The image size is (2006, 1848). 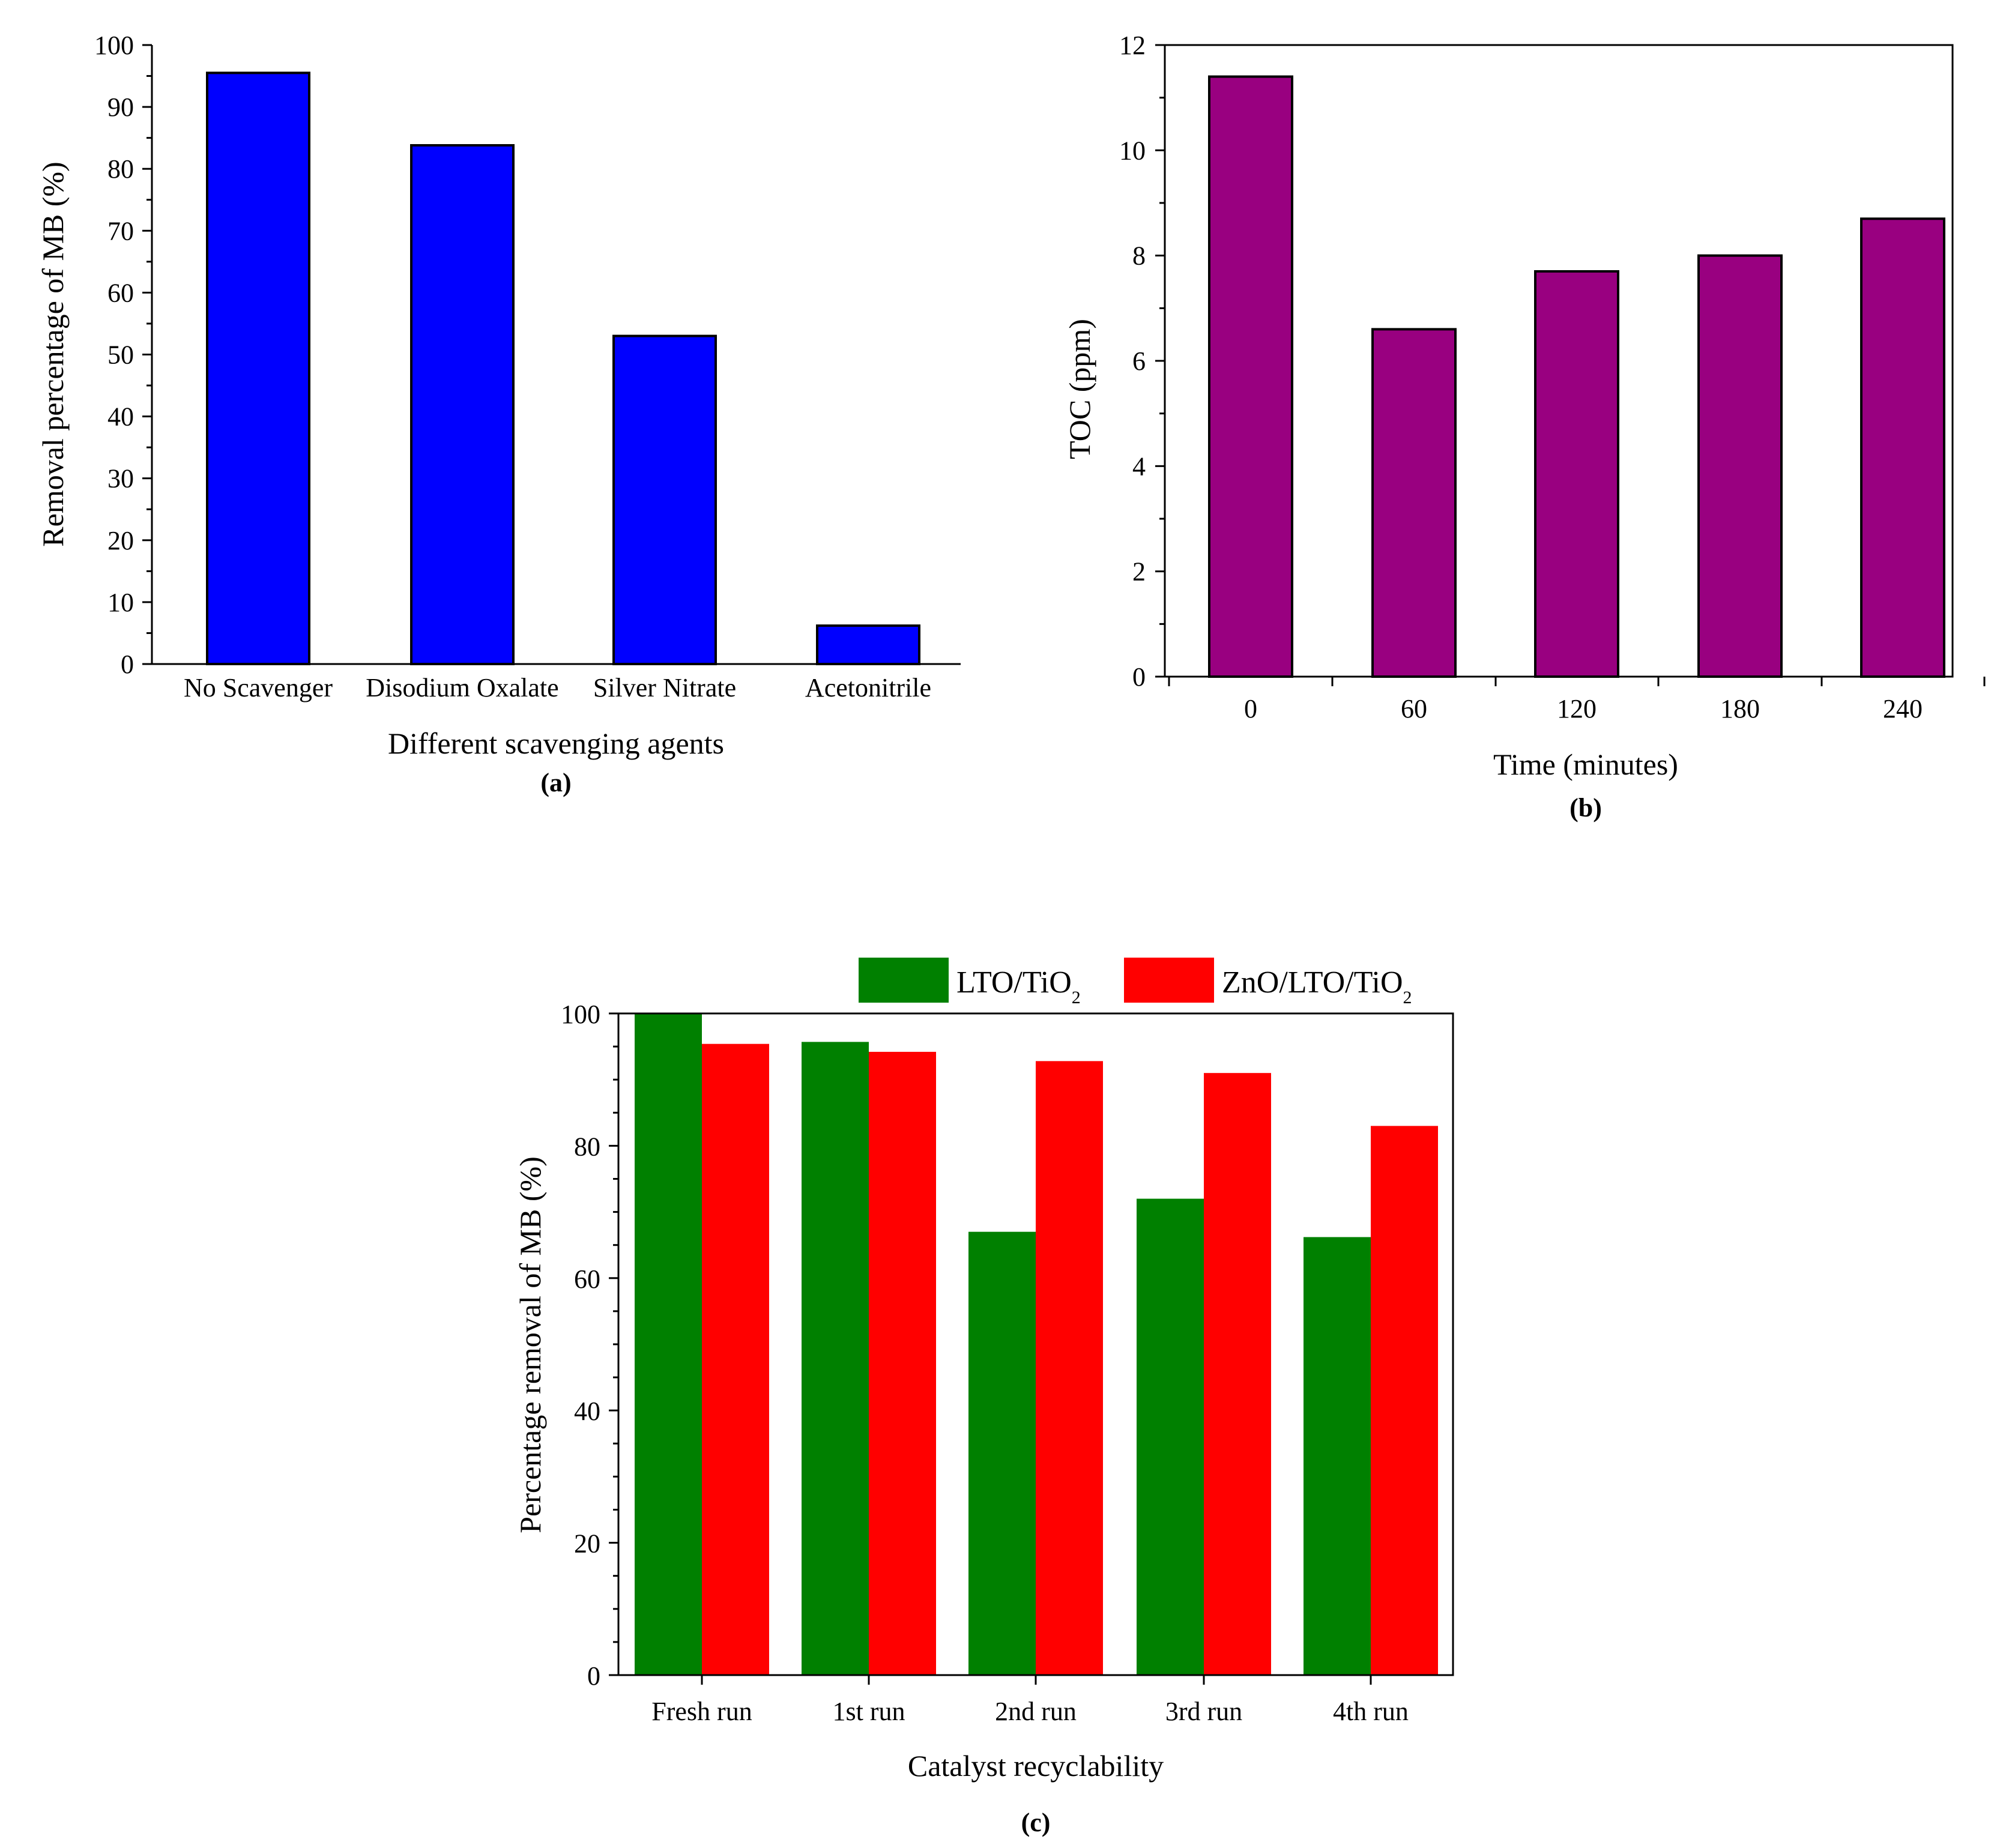 I want to click on chart-a-y-tick-label: 60, so click(x=120, y=292).